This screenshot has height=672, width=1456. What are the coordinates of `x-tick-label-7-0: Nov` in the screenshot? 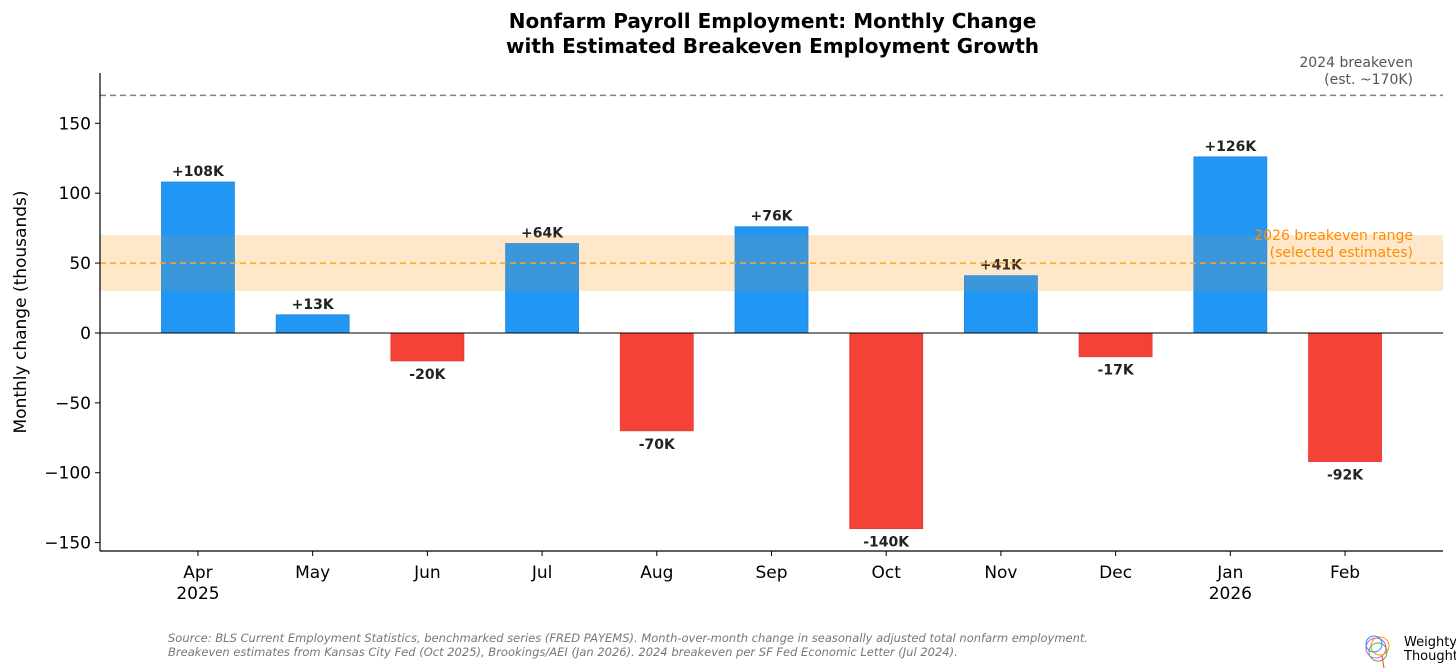 It's located at (1000, 573).